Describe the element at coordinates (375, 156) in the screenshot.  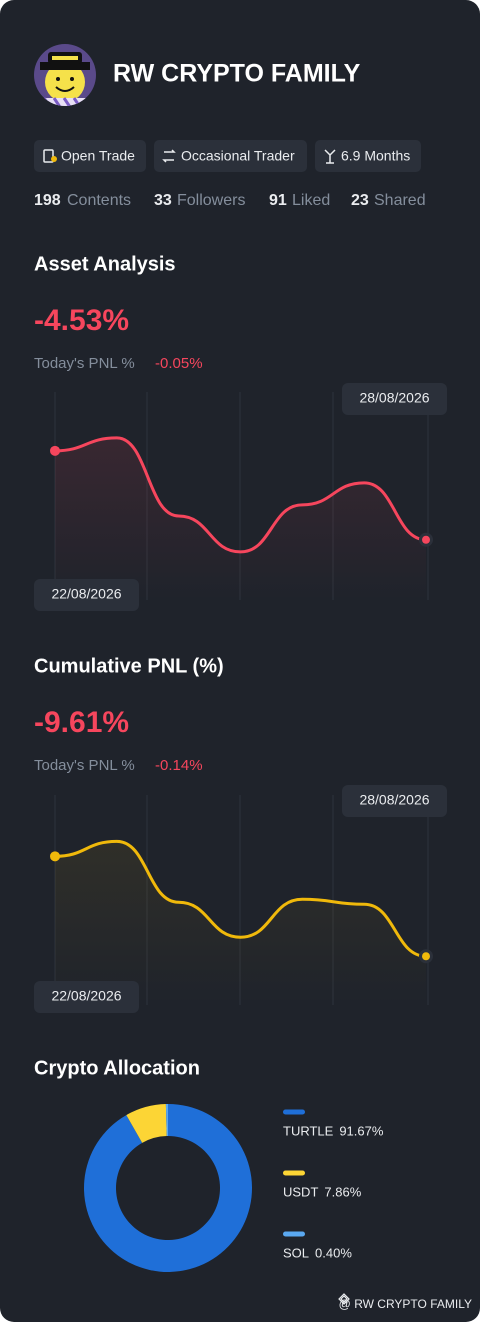
I see `tag: 6.9 Months` at that location.